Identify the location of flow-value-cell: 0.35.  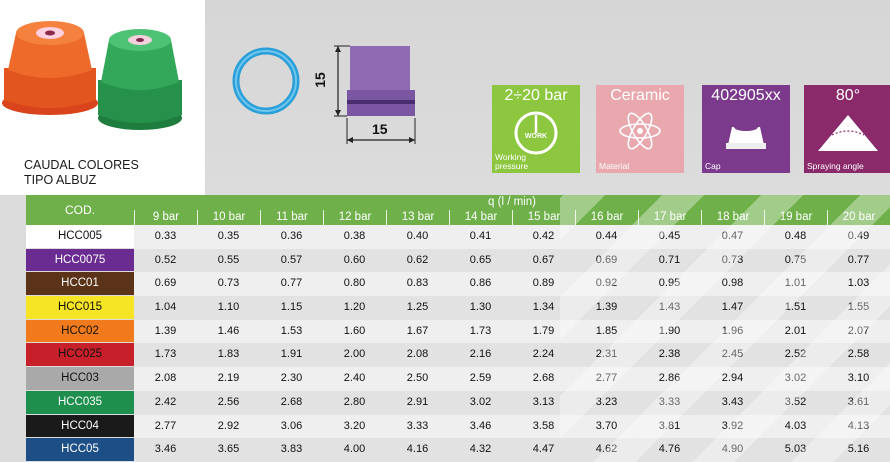
(228, 237).